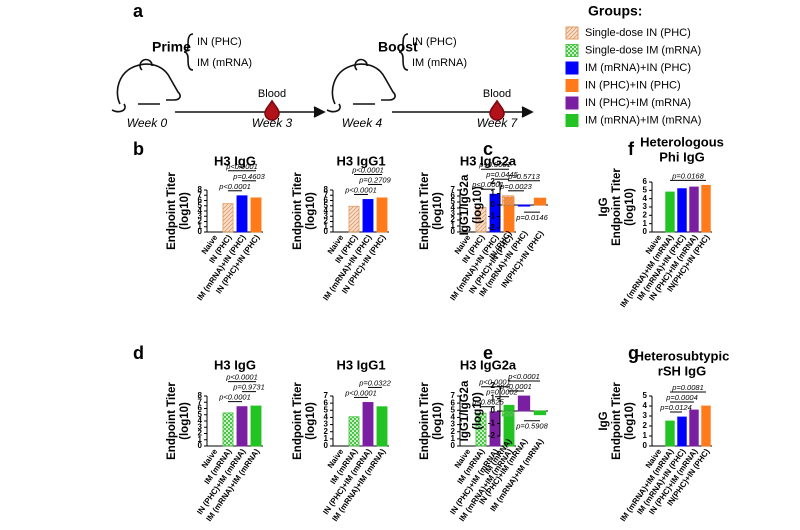 This screenshot has width=800, height=530. Describe the element at coordinates (498, 123) in the screenshot. I see `week-label: Week 7` at that location.